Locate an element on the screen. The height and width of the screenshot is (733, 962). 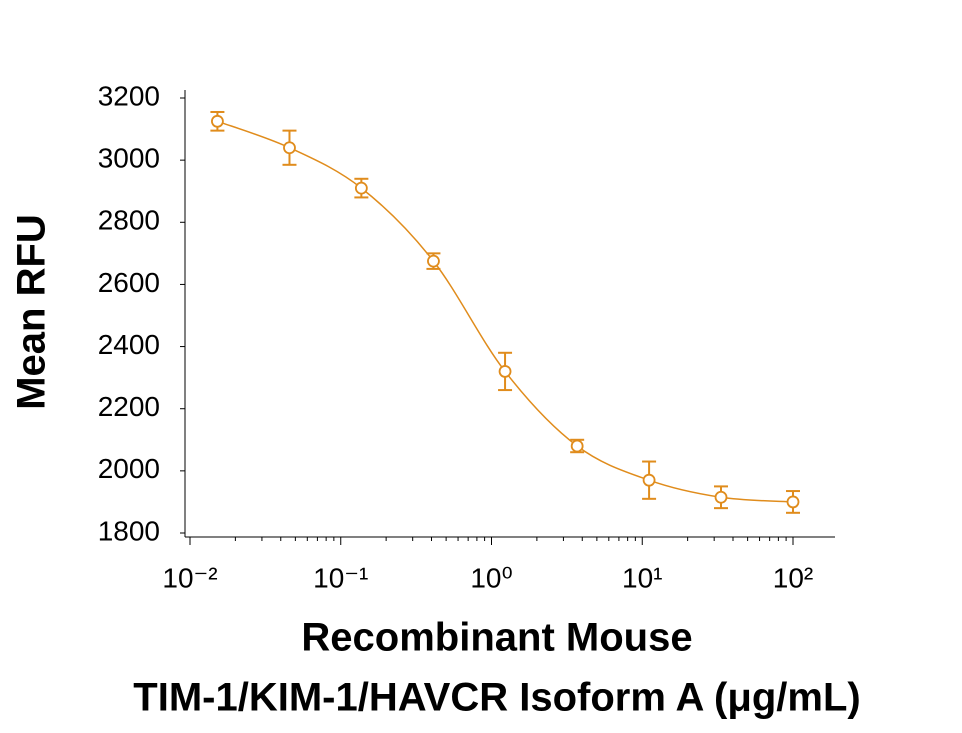
x-tick-label: 10⁻² is located at coordinates (189, 577).